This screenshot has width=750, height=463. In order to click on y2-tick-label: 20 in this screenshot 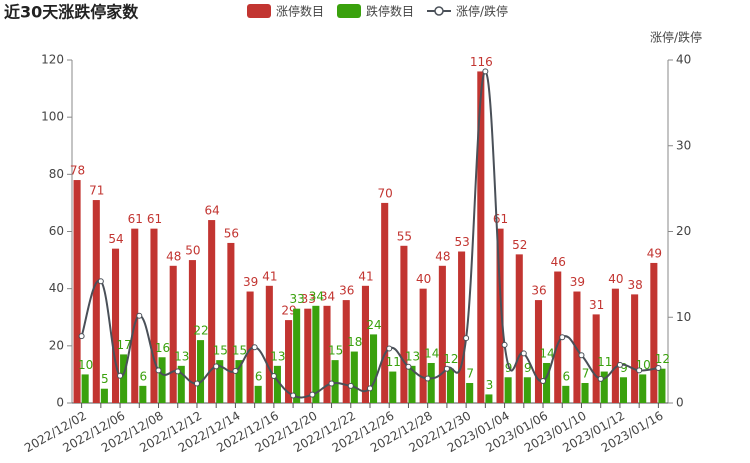, I will do `click(683, 231)`.